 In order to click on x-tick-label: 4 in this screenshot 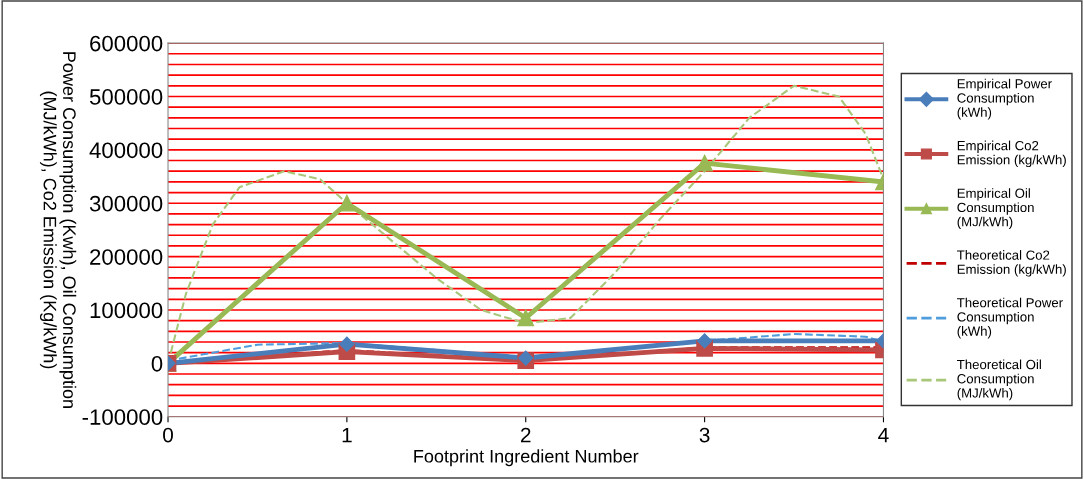, I will do `click(883, 435)`.